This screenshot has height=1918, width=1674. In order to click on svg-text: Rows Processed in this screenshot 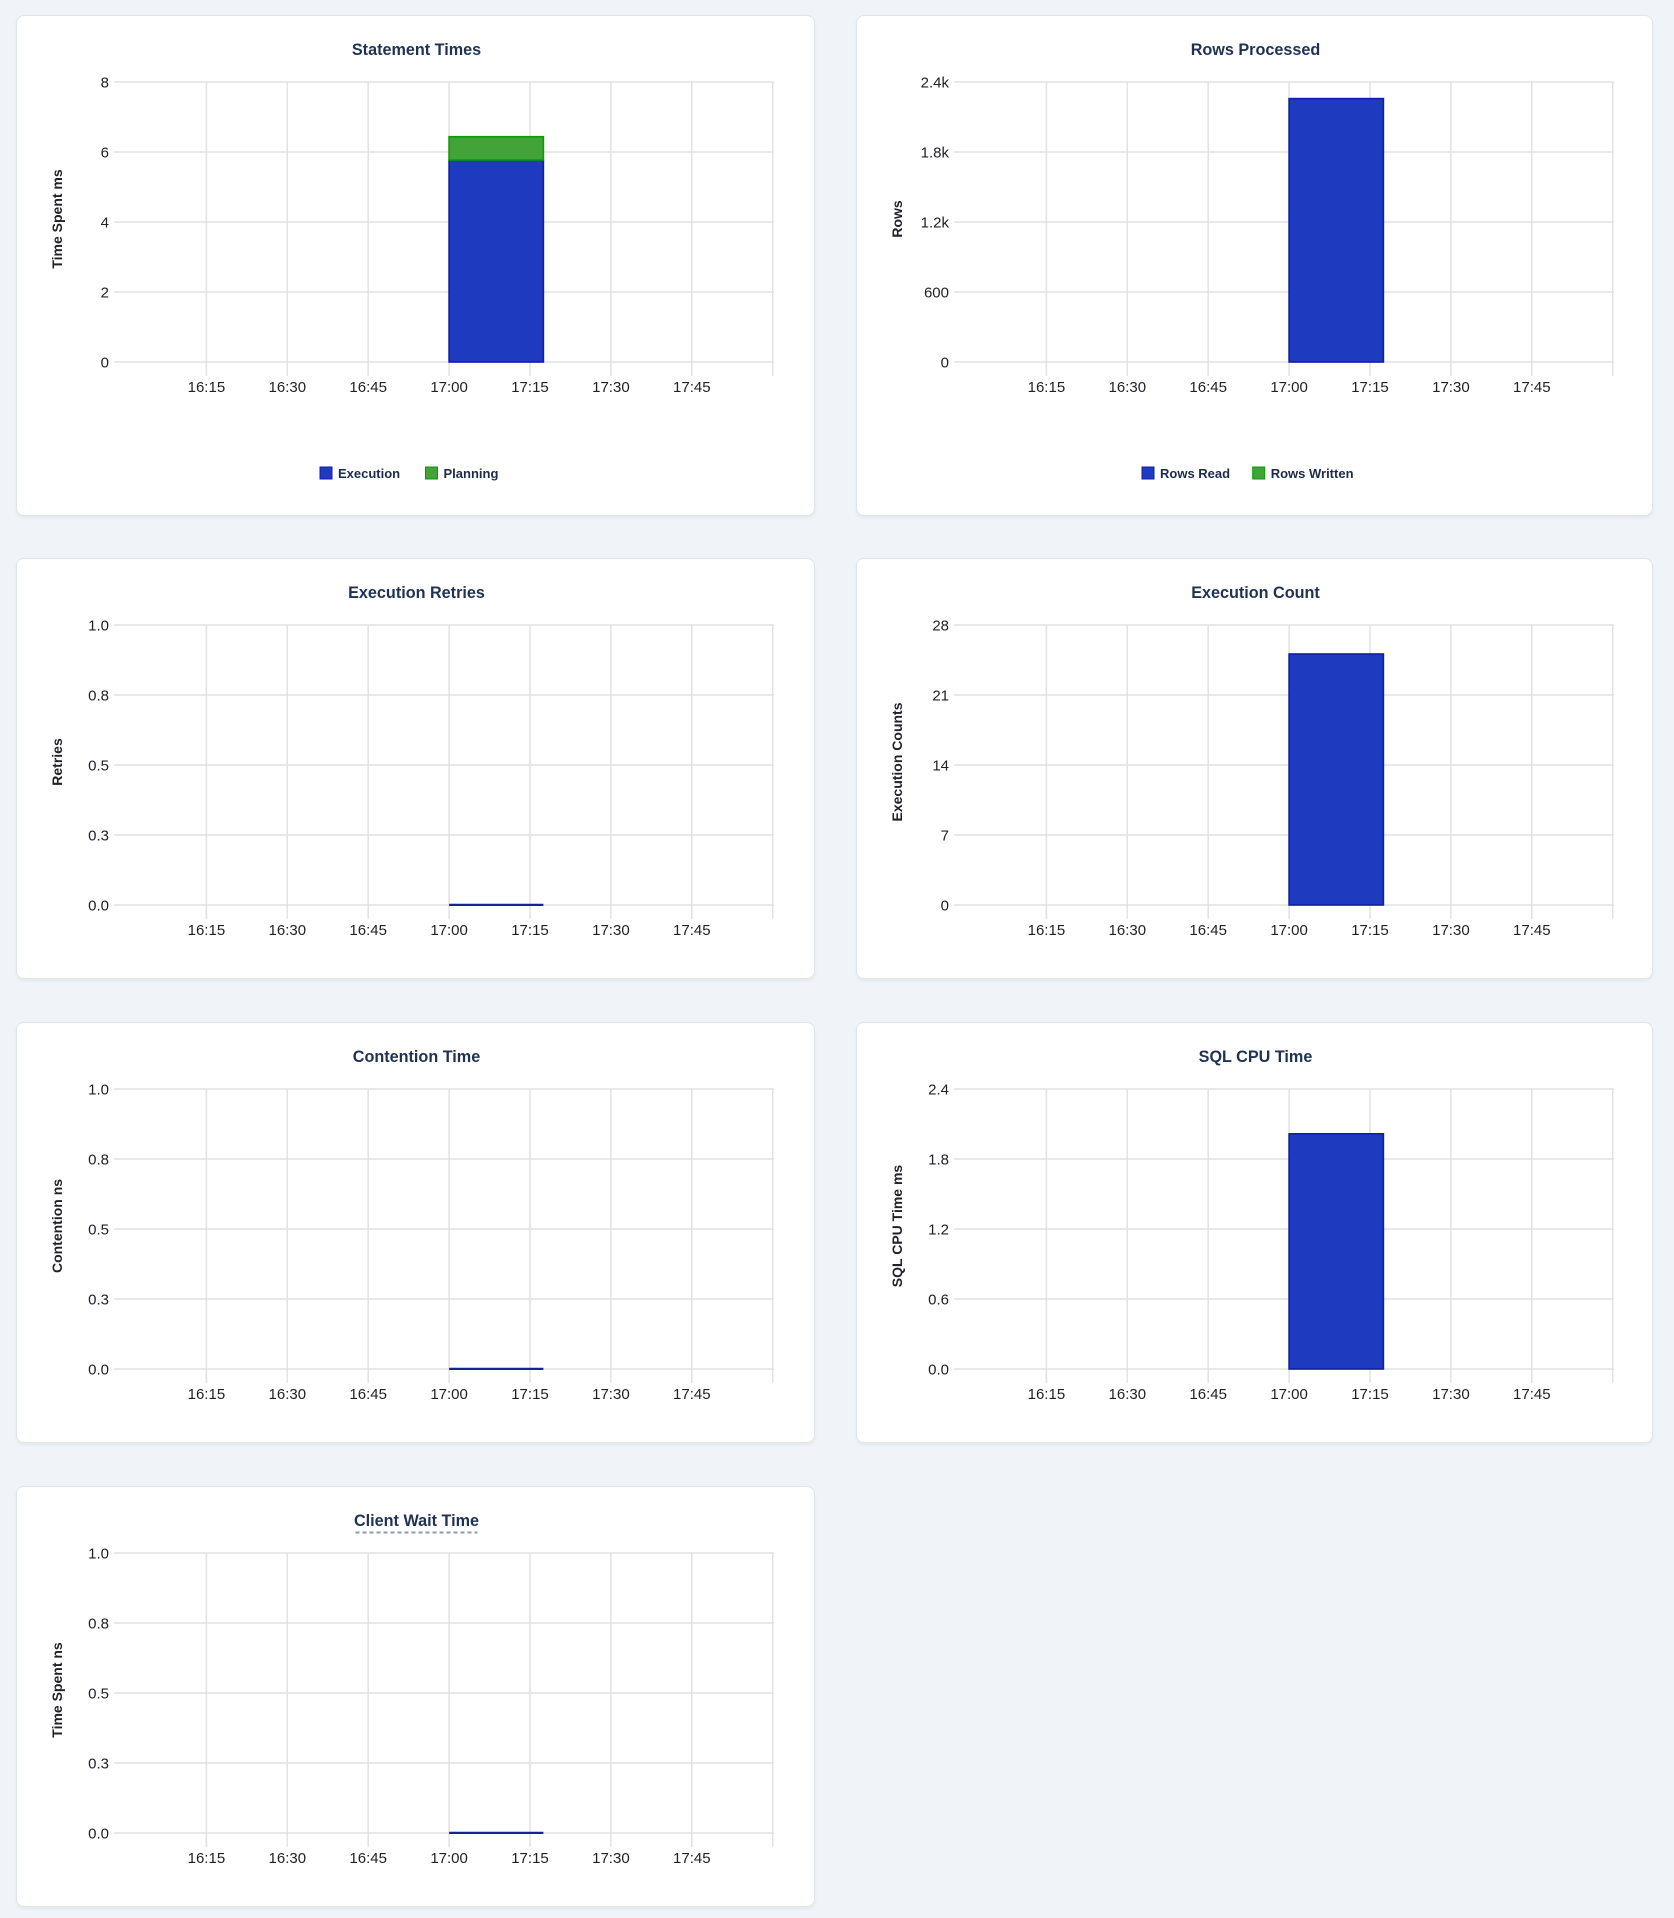, I will do `click(1256, 50)`.